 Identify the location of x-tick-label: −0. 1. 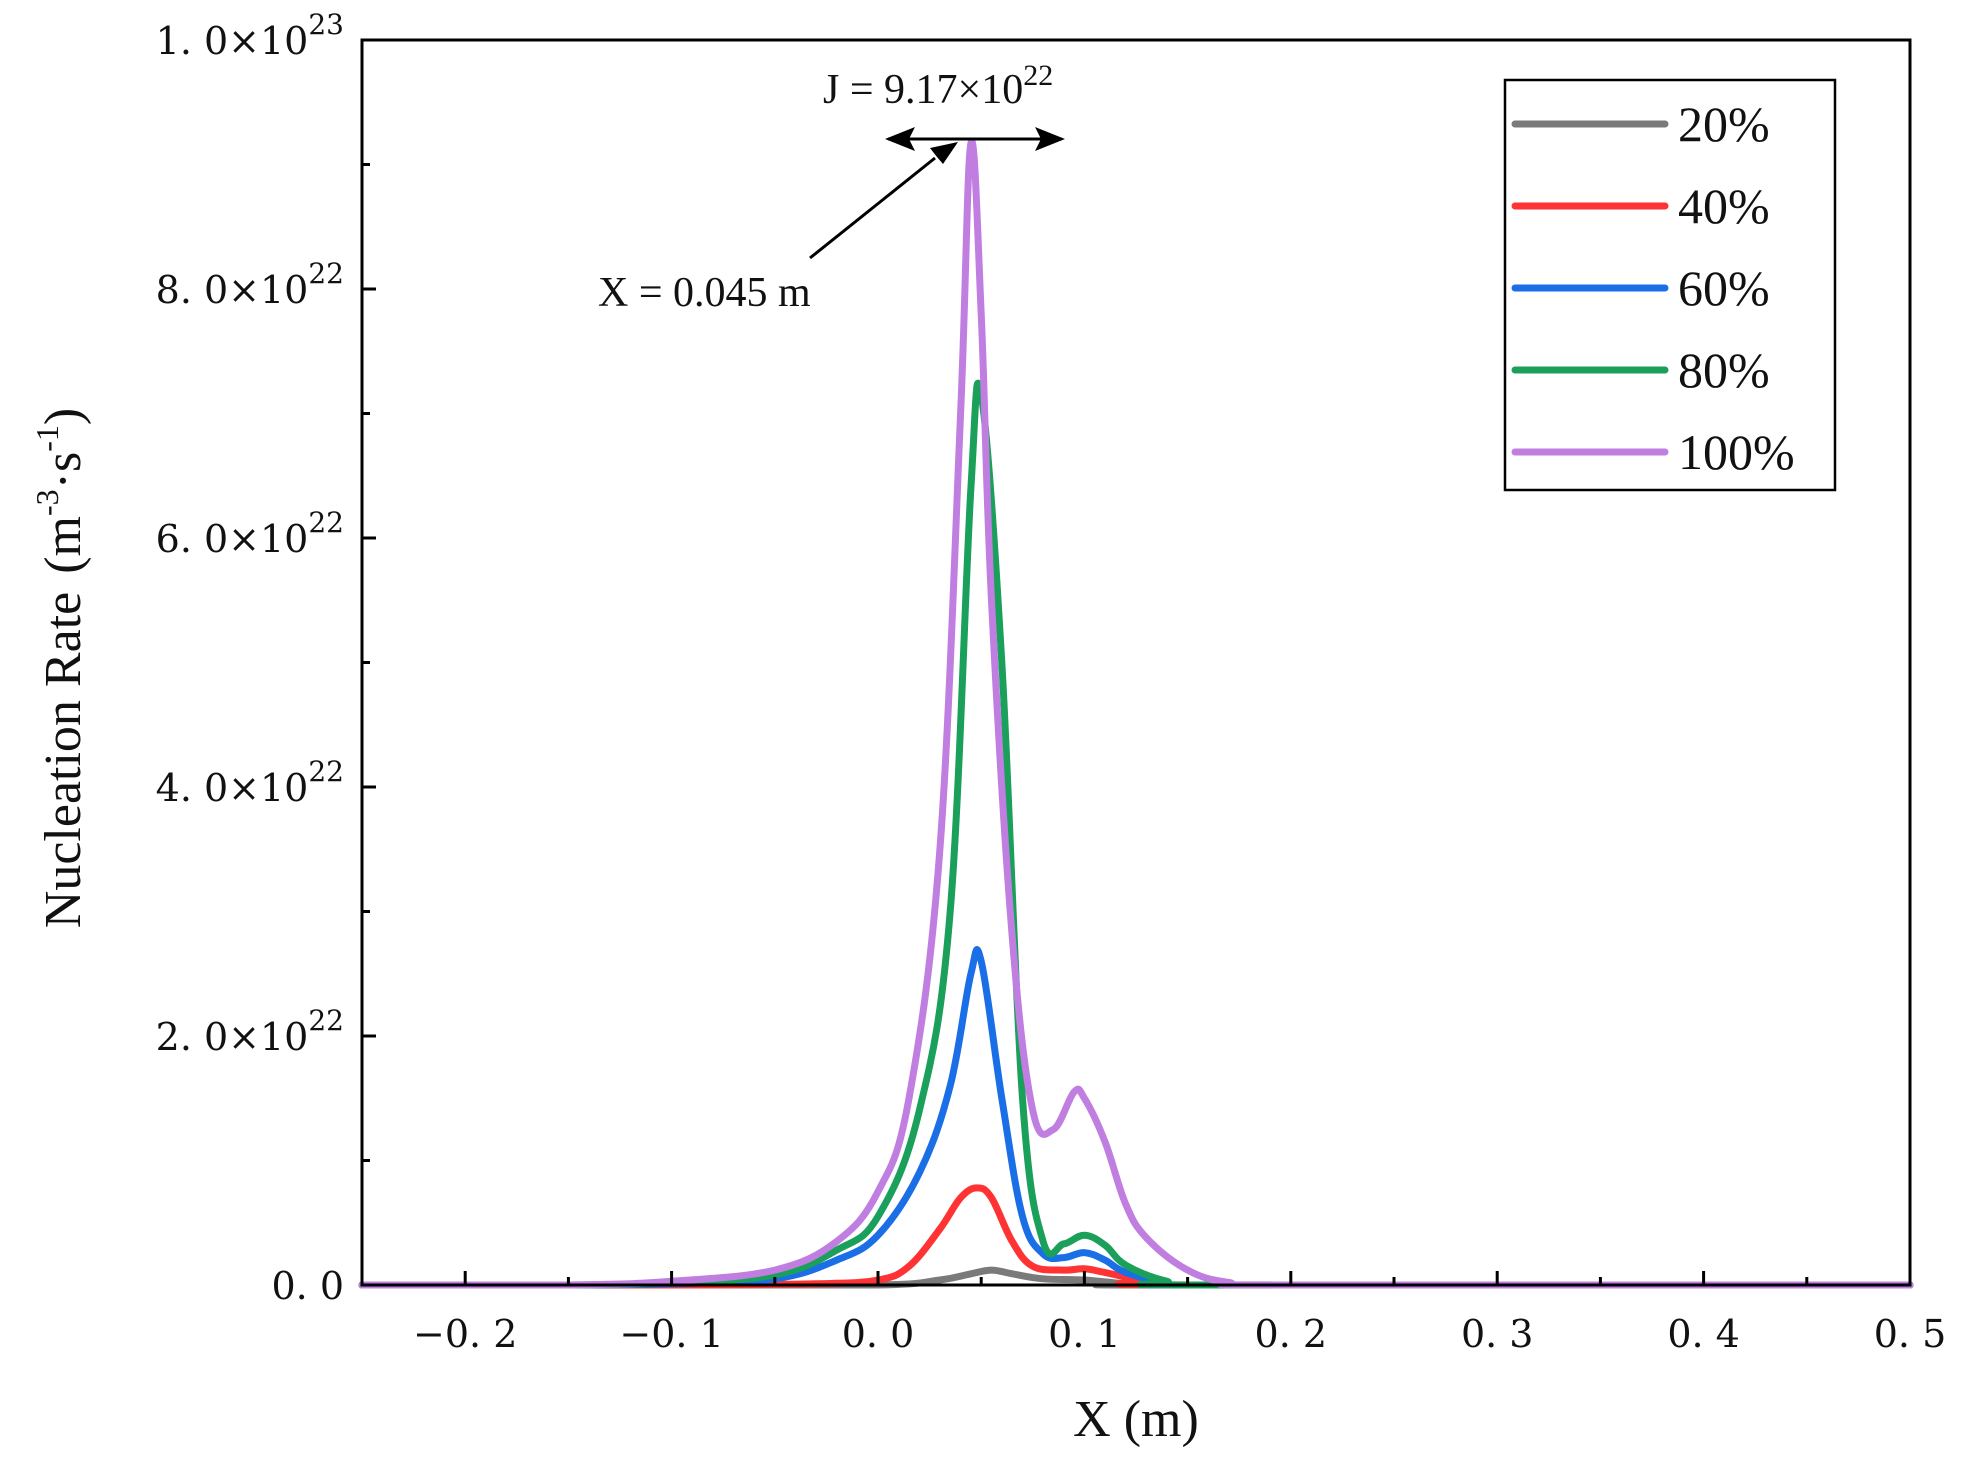
(671, 1334).